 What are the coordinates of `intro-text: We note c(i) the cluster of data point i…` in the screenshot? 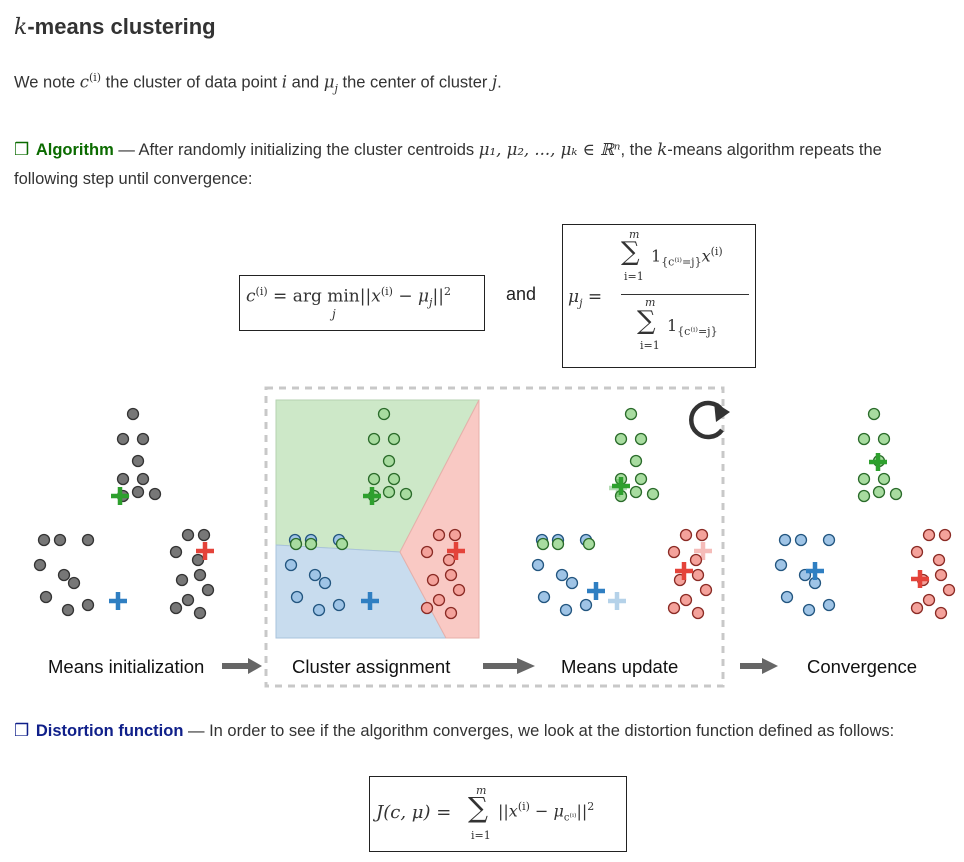 It's located at (258, 83).